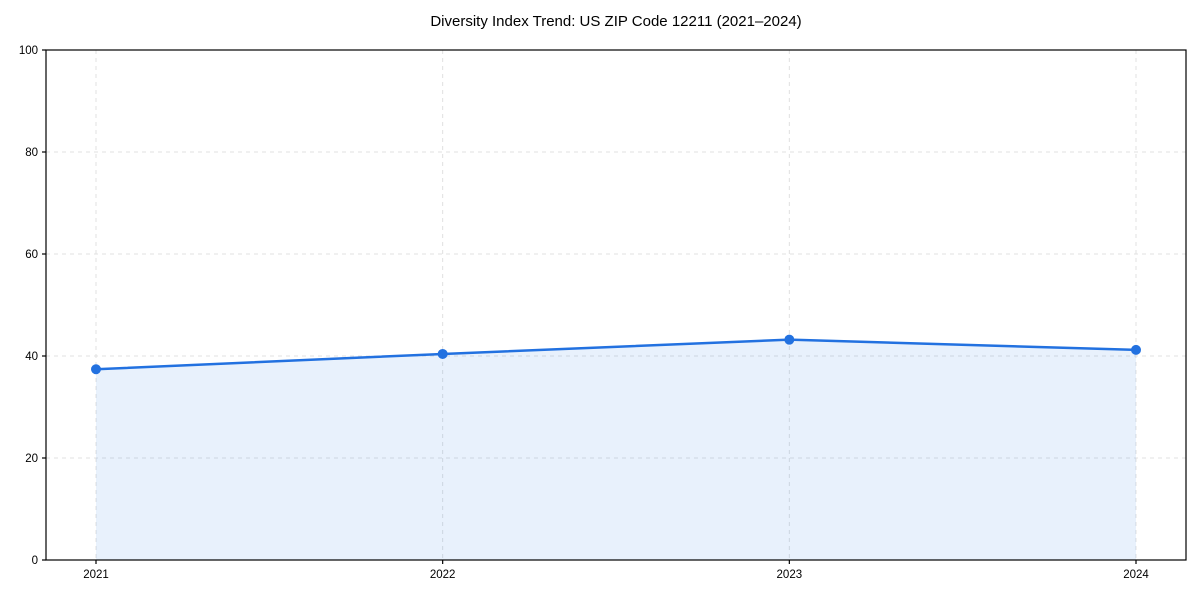 Image resolution: width=1200 pixels, height=600 pixels. I want to click on x-tick-label: 2021, so click(96, 575).